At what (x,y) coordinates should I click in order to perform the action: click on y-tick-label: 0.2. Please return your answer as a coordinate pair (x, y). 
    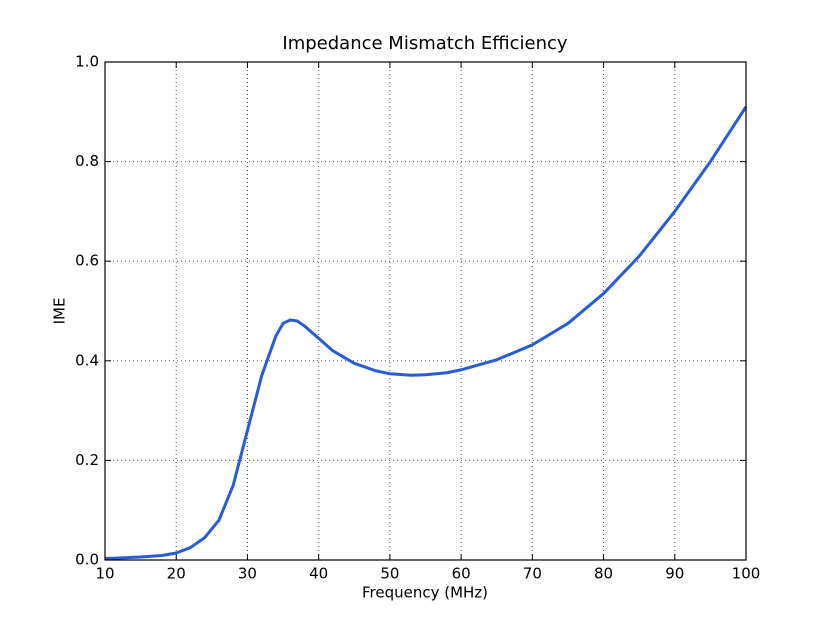
    Looking at the image, I should click on (87, 460).